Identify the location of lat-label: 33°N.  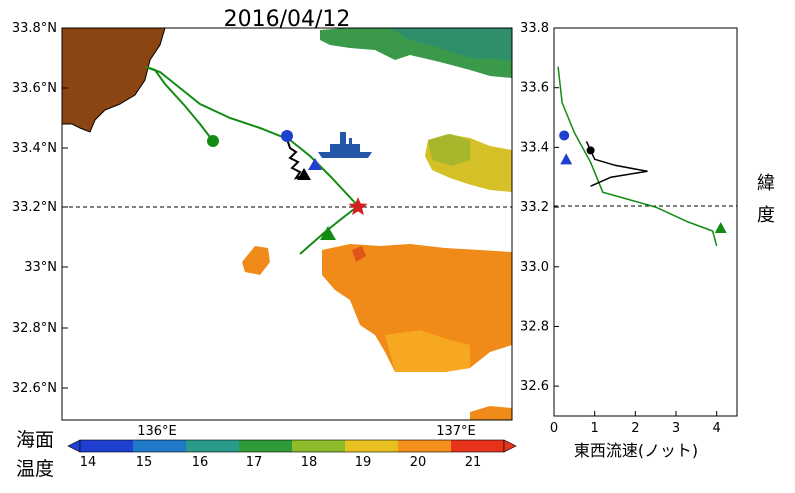
(40, 267).